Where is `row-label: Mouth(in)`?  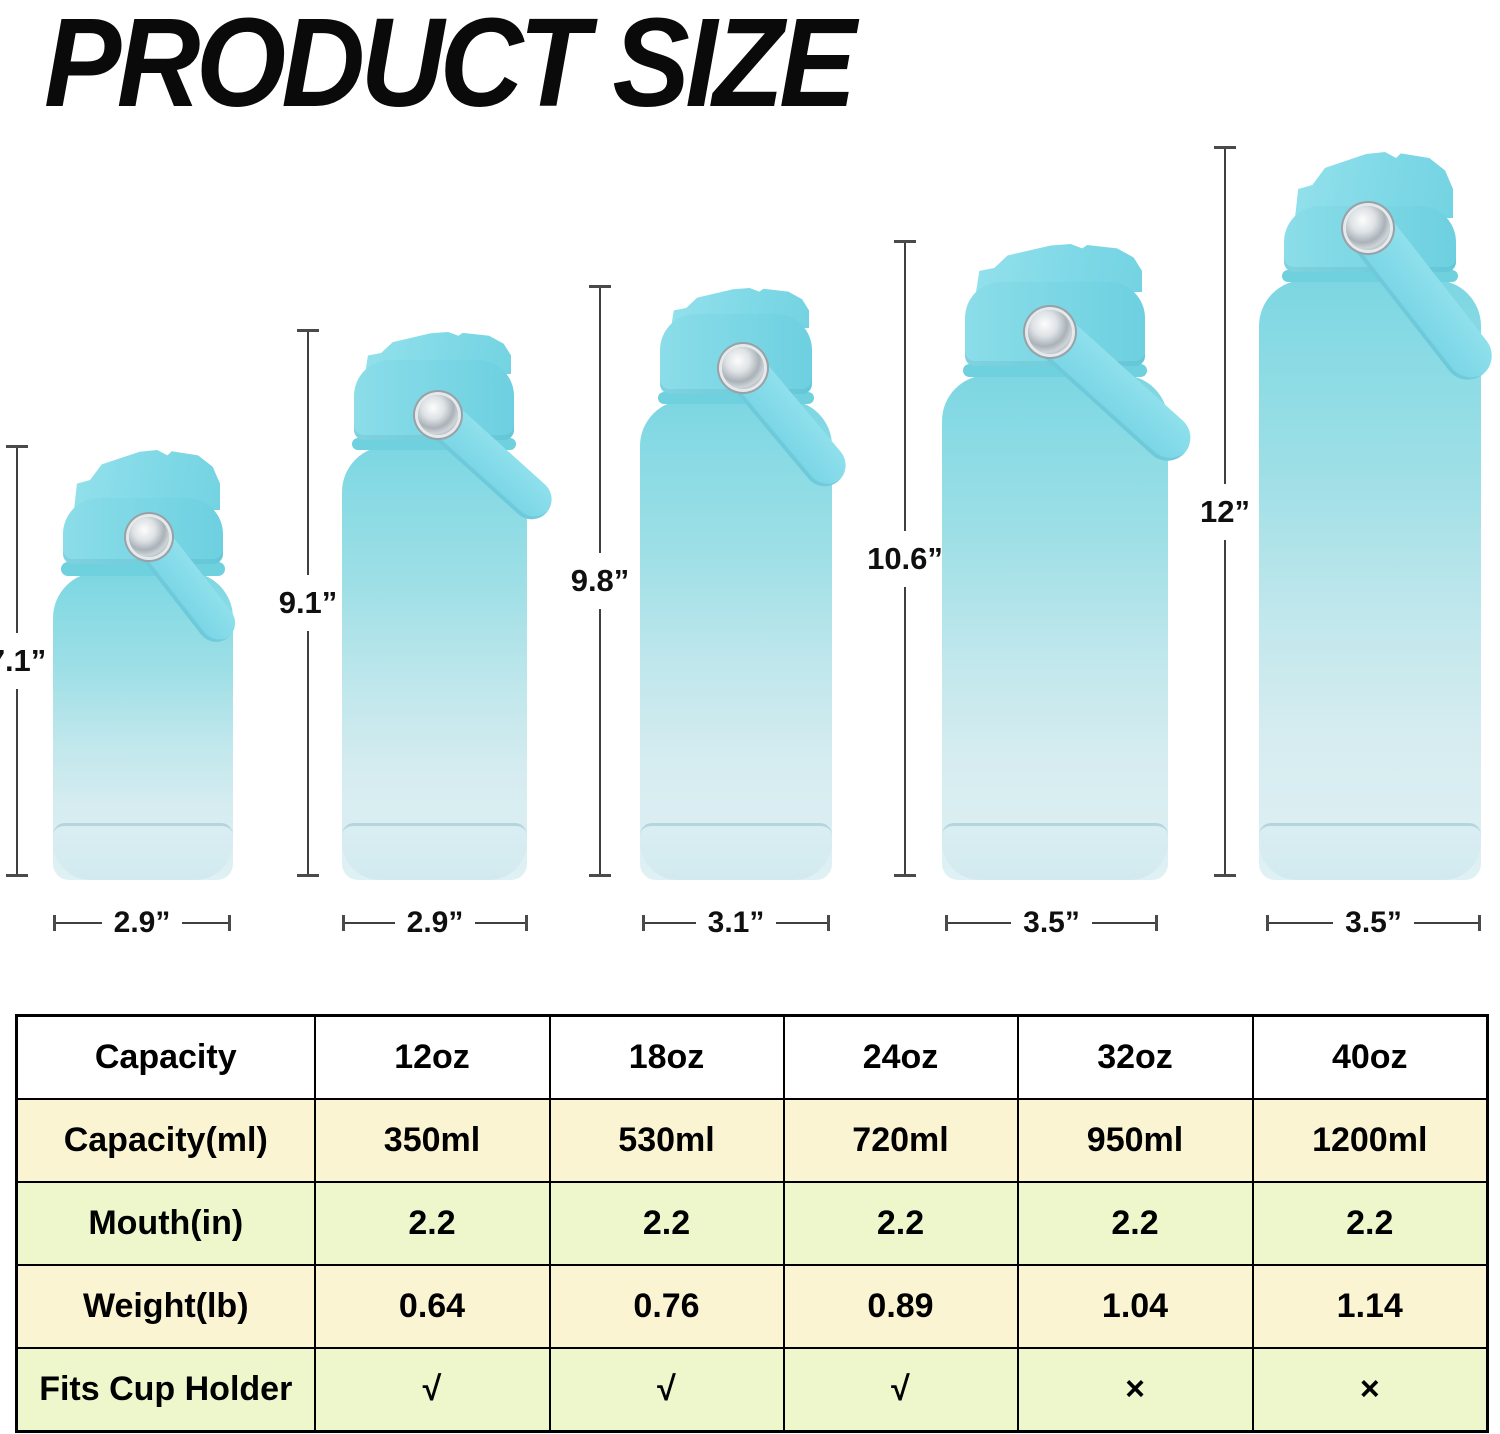 row-label: Mouth(in) is located at coordinates (165, 1223).